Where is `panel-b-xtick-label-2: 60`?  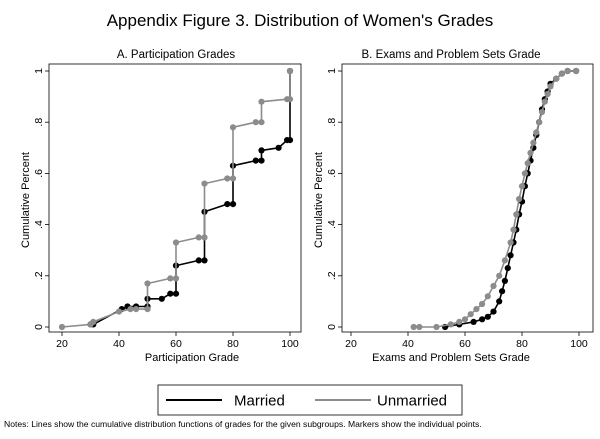
panel-b-xtick-label-2: 60 is located at coordinates (465, 344).